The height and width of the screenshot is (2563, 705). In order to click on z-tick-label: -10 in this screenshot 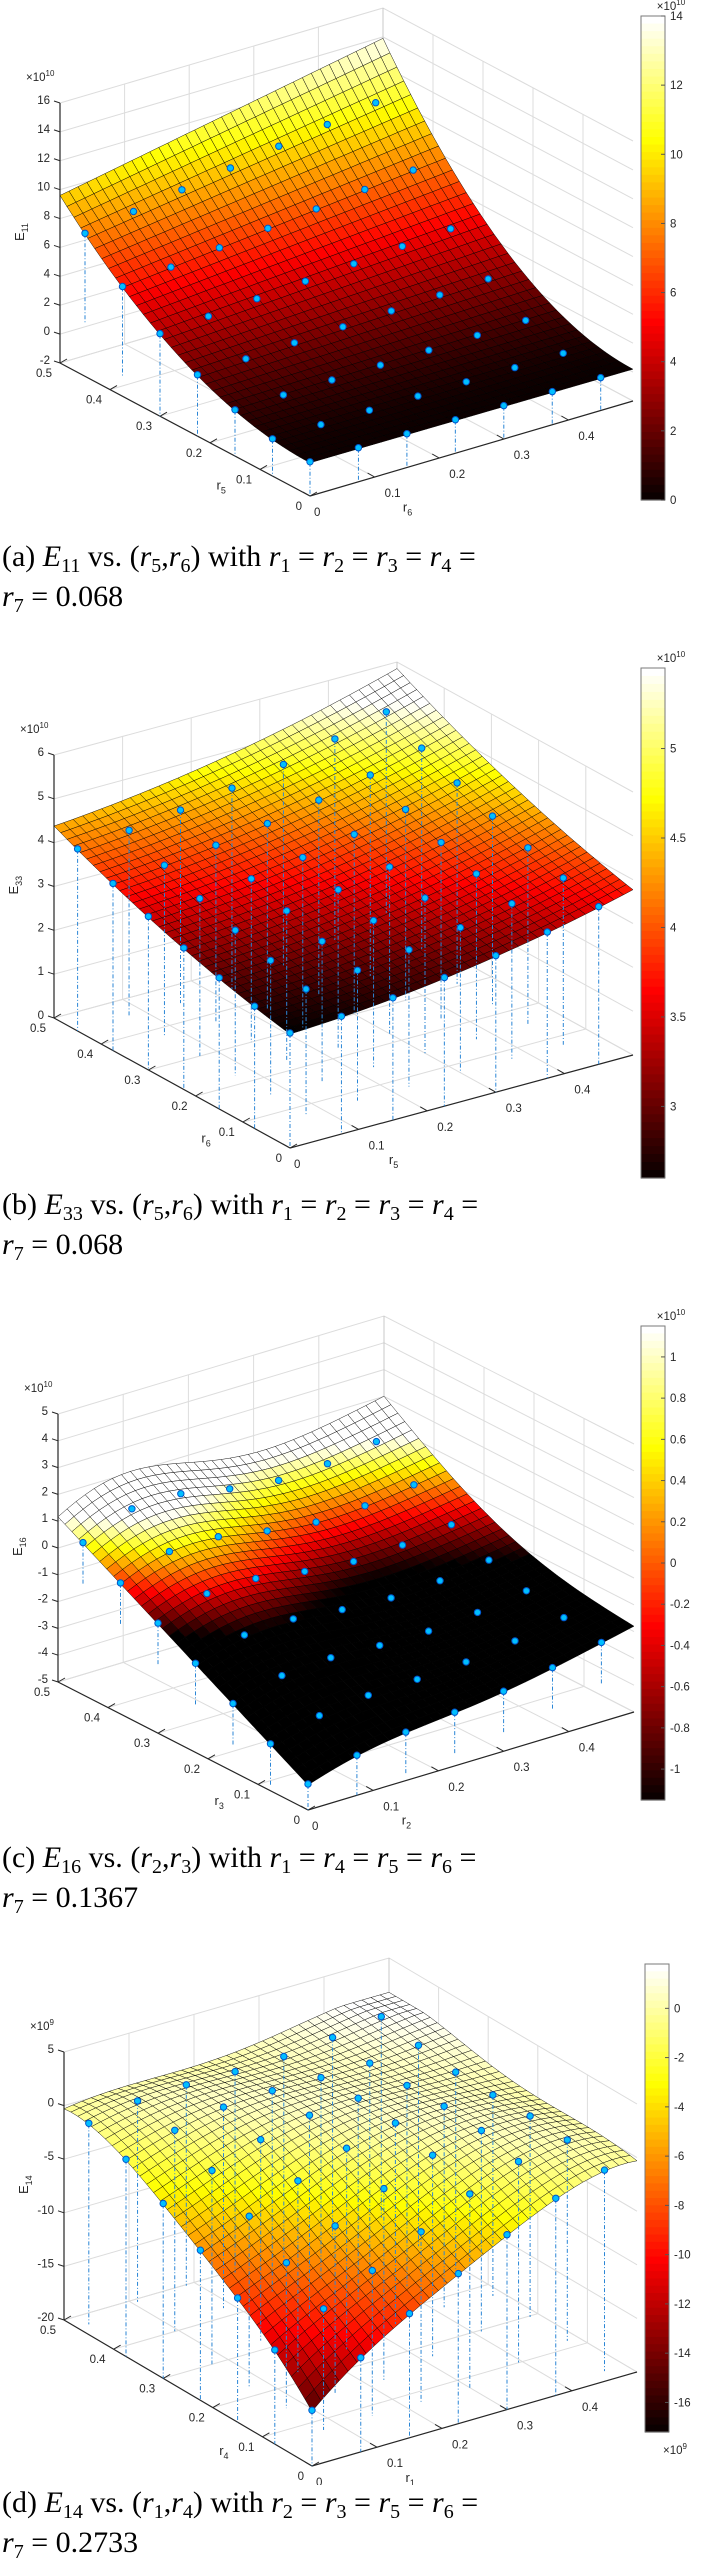, I will do `click(45, 2211)`.